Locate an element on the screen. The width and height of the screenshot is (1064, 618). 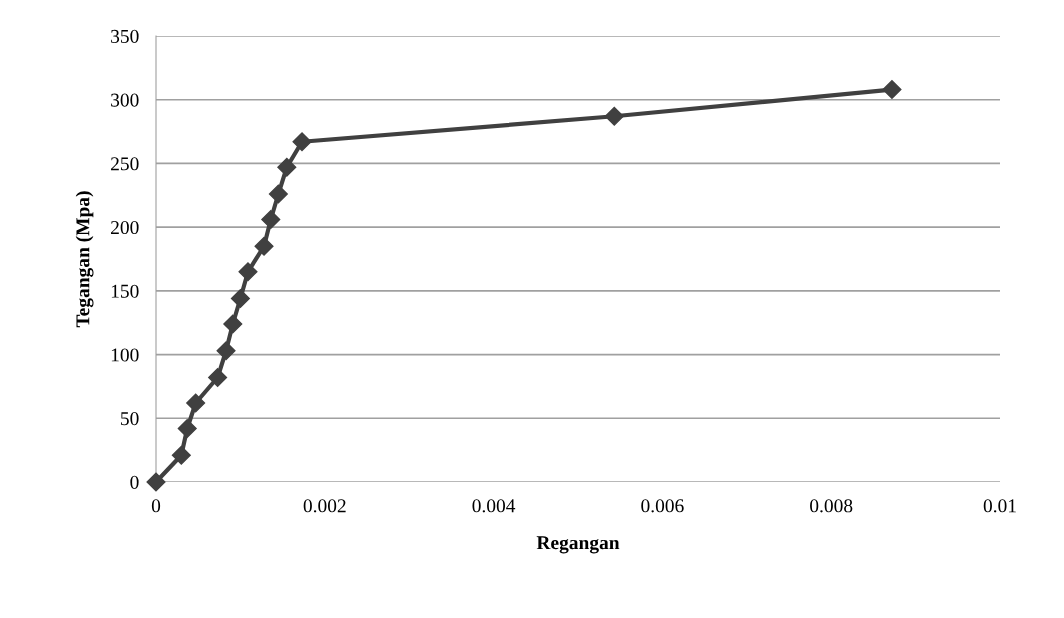
y-tick-label: 250 is located at coordinates (125, 164).